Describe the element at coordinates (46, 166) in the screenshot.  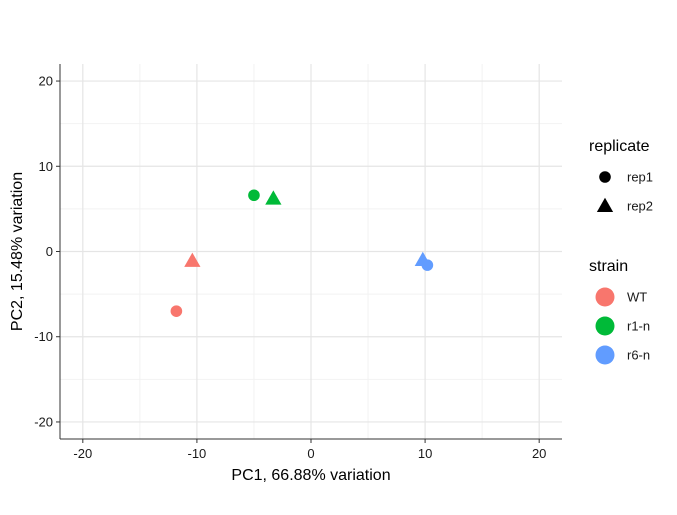
I see `y-tick-label: 10` at that location.